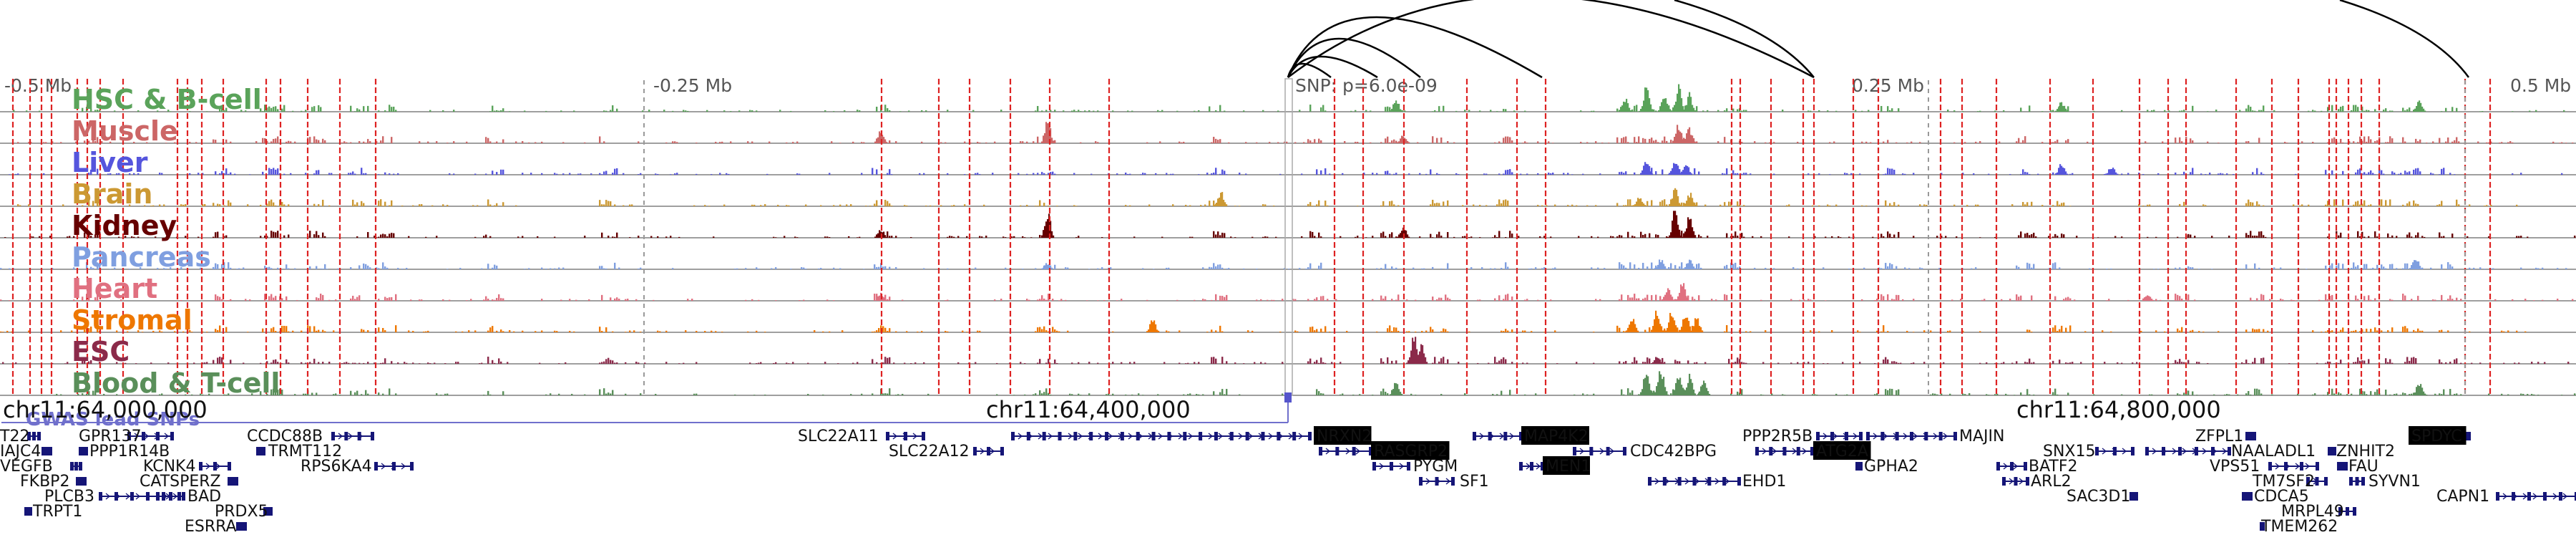 The height and width of the screenshot is (540, 2576). Describe the element at coordinates (1454, 482) in the screenshot. I see `gene-feature: SF1` at that location.